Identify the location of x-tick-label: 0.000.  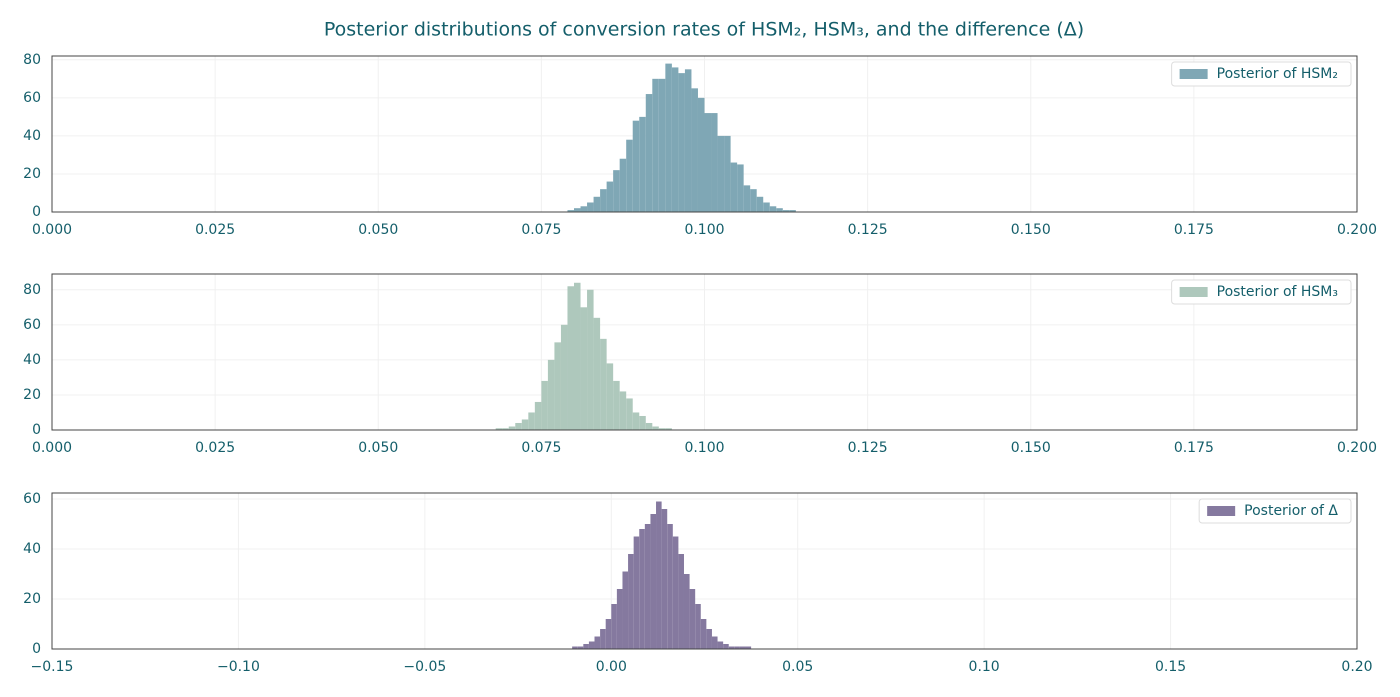
(52, 448).